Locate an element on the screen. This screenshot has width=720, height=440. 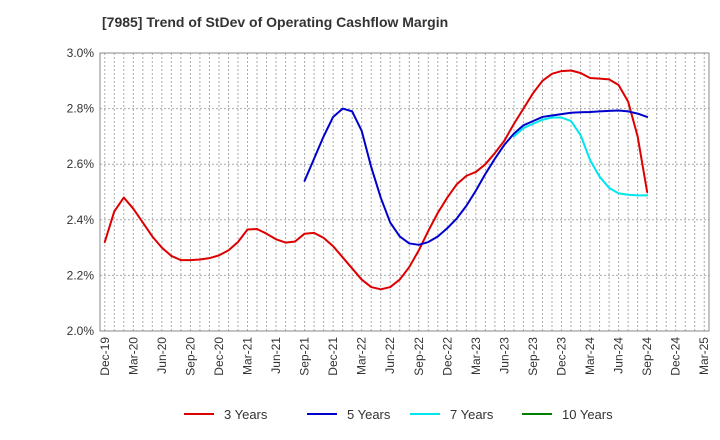
x-tick-label: Sep-24 is located at coordinates (647, 356).